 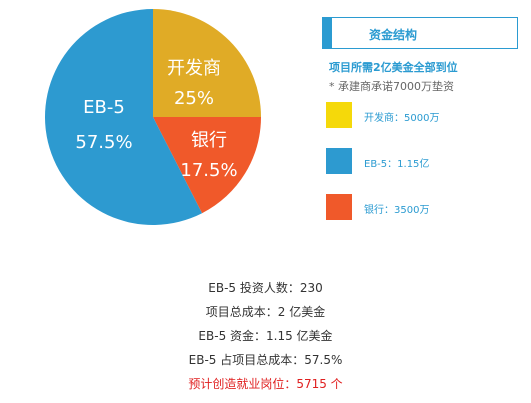 I want to click on pie-slice-value-1: 17.5%, so click(x=208, y=170).